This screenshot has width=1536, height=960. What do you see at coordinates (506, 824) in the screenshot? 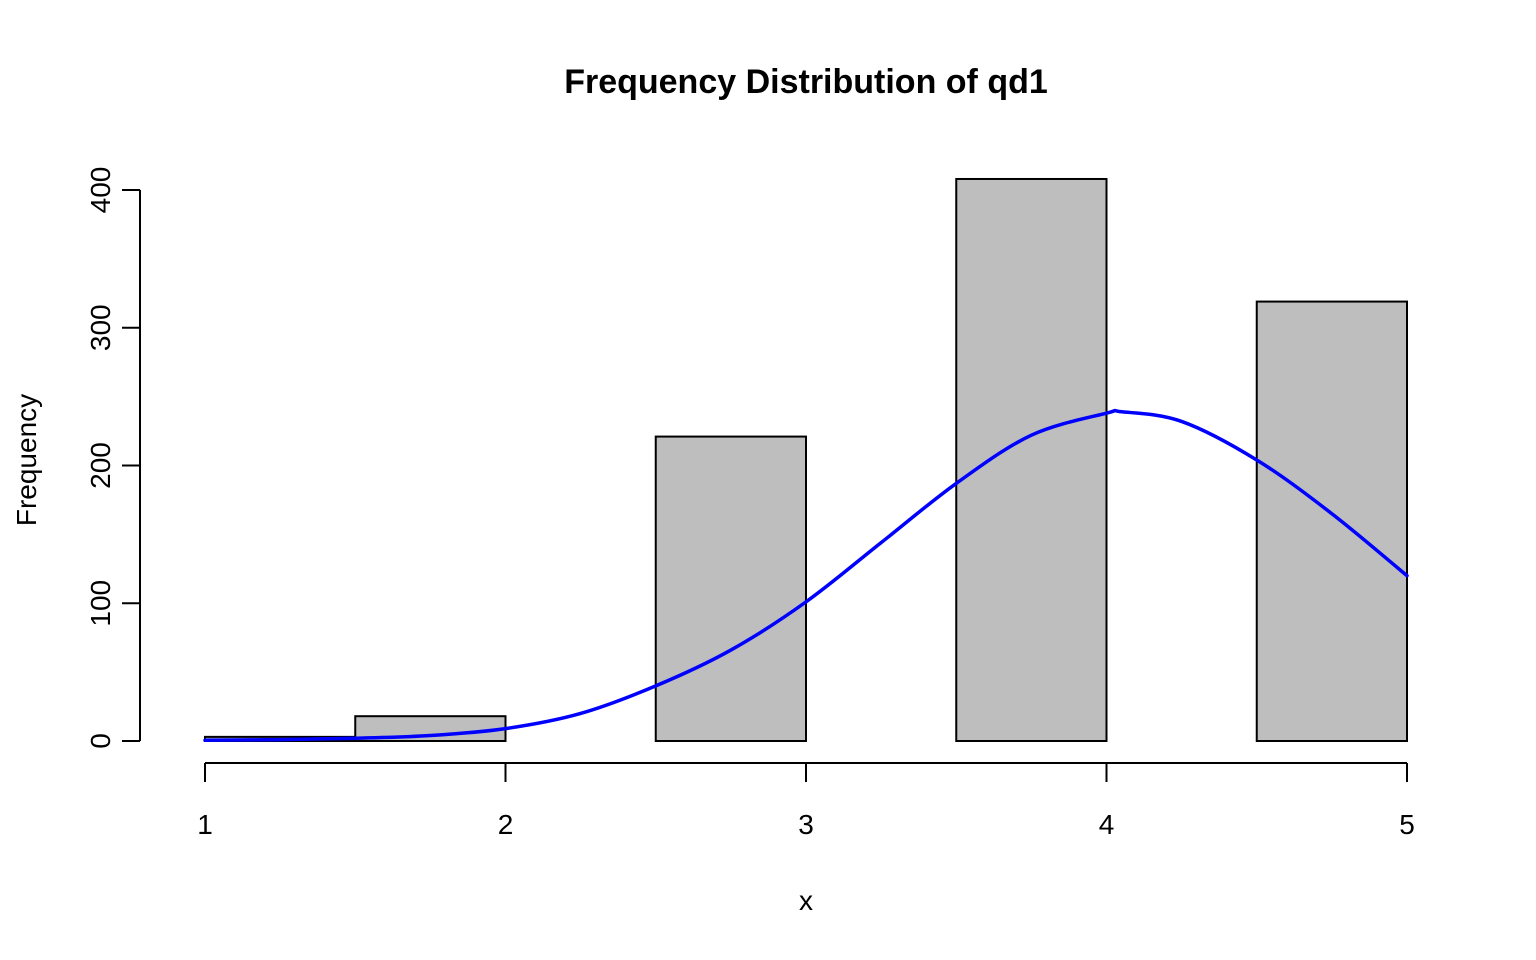
I see `x-tick-label-1: 2` at bounding box center [506, 824].